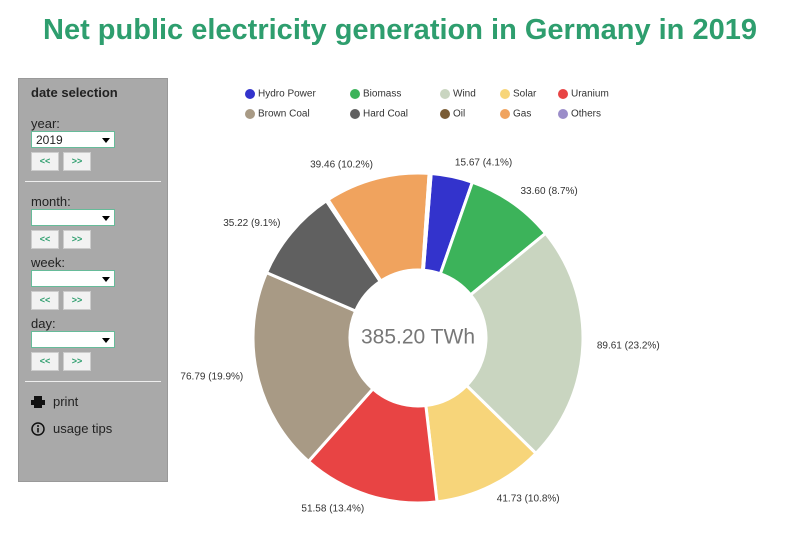  Describe the element at coordinates (418, 337) in the screenshot. I see `center-label: 385.20 TWh` at that location.